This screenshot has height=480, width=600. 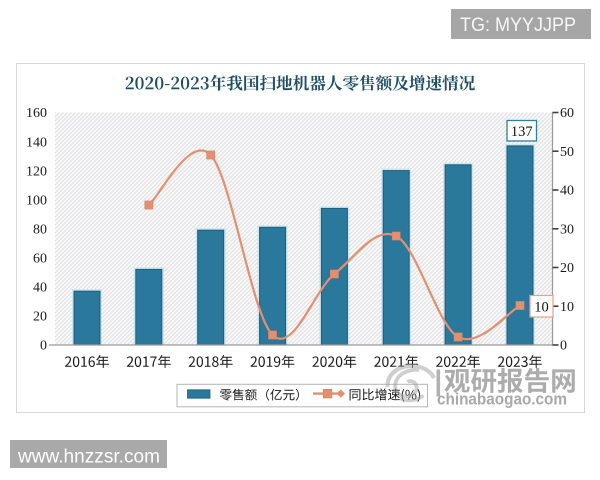 I want to click on svg-text: 137, so click(x=522, y=132).